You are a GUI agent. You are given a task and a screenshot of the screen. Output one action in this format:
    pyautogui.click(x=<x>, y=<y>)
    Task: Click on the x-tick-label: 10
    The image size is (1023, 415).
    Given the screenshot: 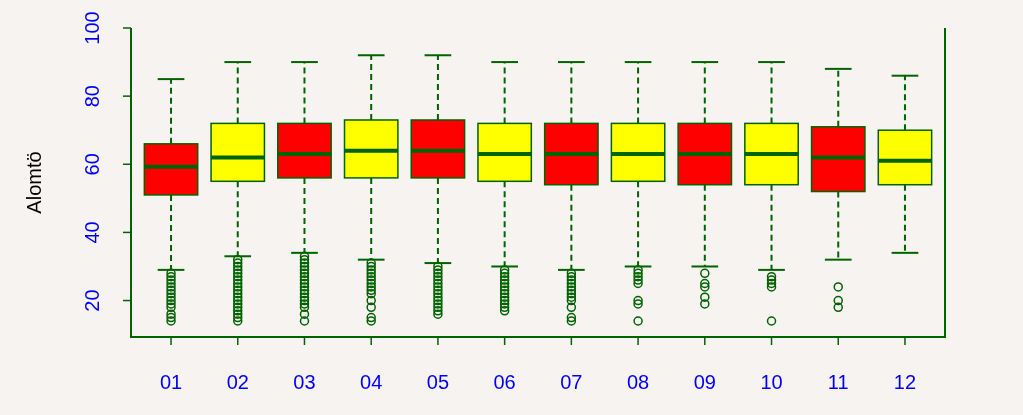 What is the action you would take?
    pyautogui.click(x=771, y=382)
    